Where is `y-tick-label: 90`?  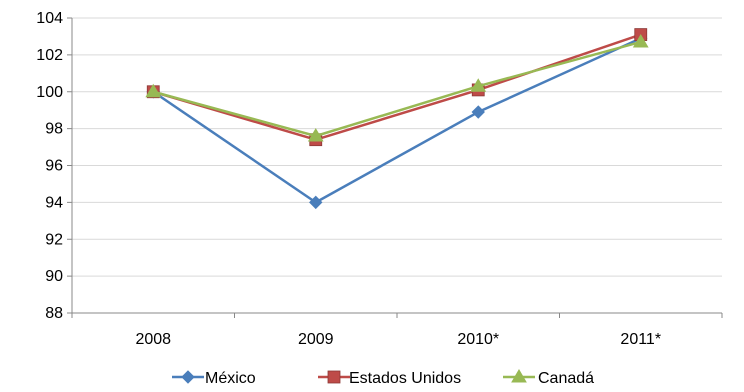 y-tick-label: 90 is located at coordinates (54, 276).